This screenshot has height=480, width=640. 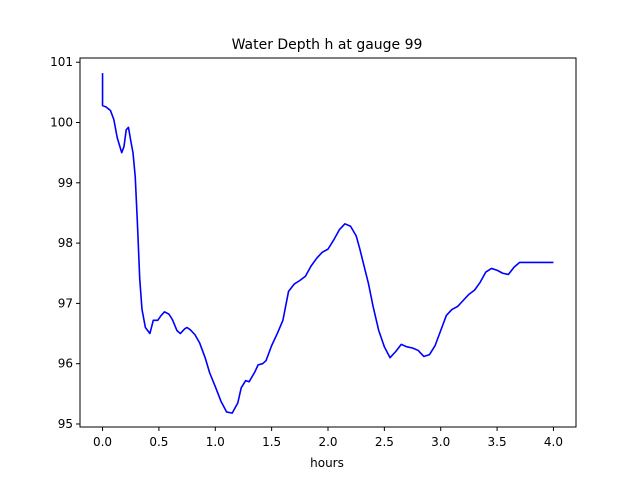 I want to click on x-tick-label: 3.5, so click(x=497, y=442).